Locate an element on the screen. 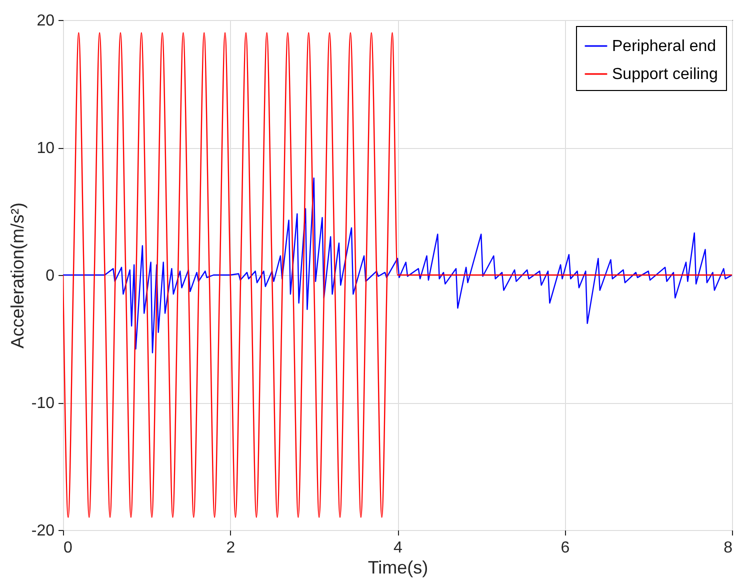 The height and width of the screenshot is (583, 743). x-tick-label: 8 is located at coordinates (728, 548).